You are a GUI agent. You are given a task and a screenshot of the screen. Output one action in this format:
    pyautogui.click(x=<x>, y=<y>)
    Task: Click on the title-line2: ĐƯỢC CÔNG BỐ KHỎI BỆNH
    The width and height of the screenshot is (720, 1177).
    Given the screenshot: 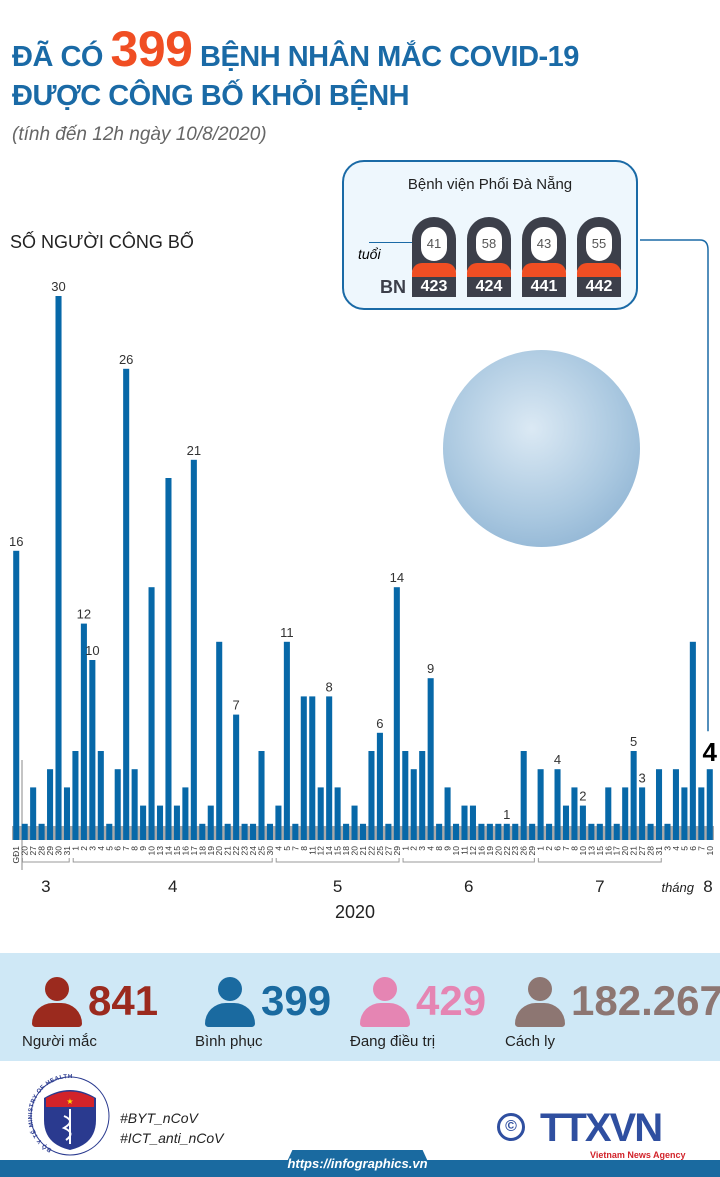 What is the action you would take?
    pyautogui.click(x=211, y=96)
    